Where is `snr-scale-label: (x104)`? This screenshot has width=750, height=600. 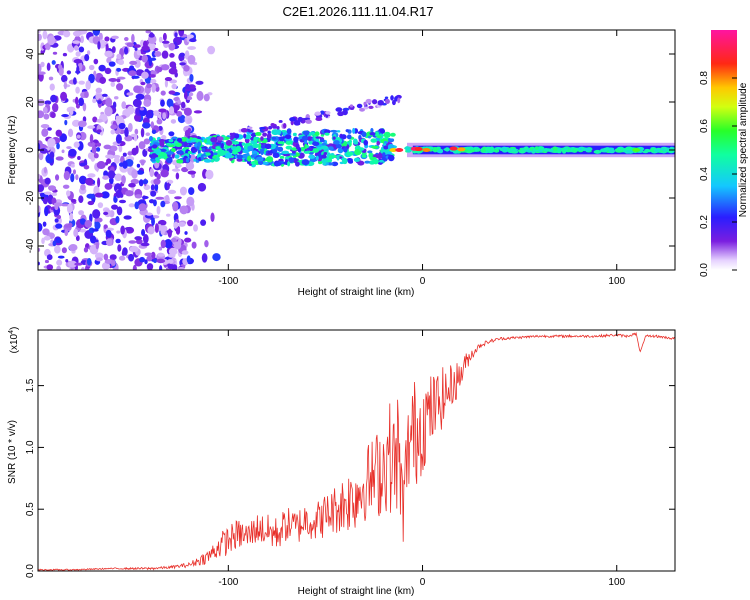 snr-scale-label: (x104) is located at coordinates (14, 340).